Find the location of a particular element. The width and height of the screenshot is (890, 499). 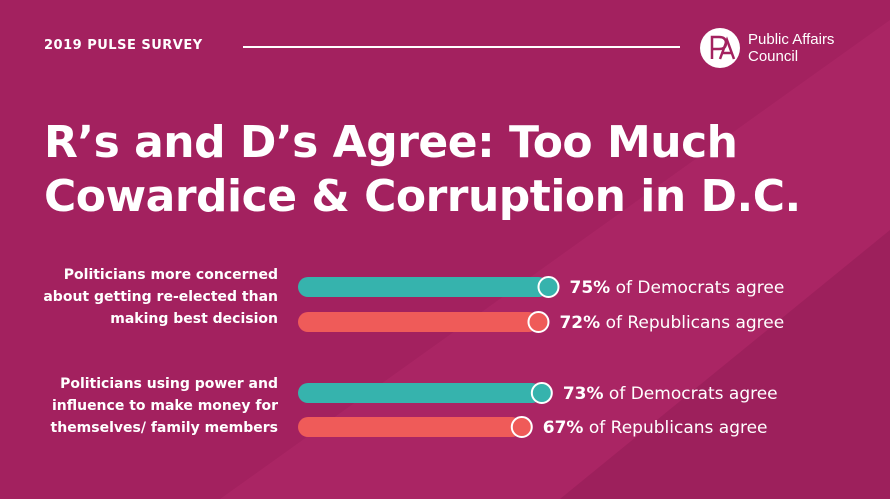

logo-wordmark: Public Affairs Council is located at coordinates (803, 48).